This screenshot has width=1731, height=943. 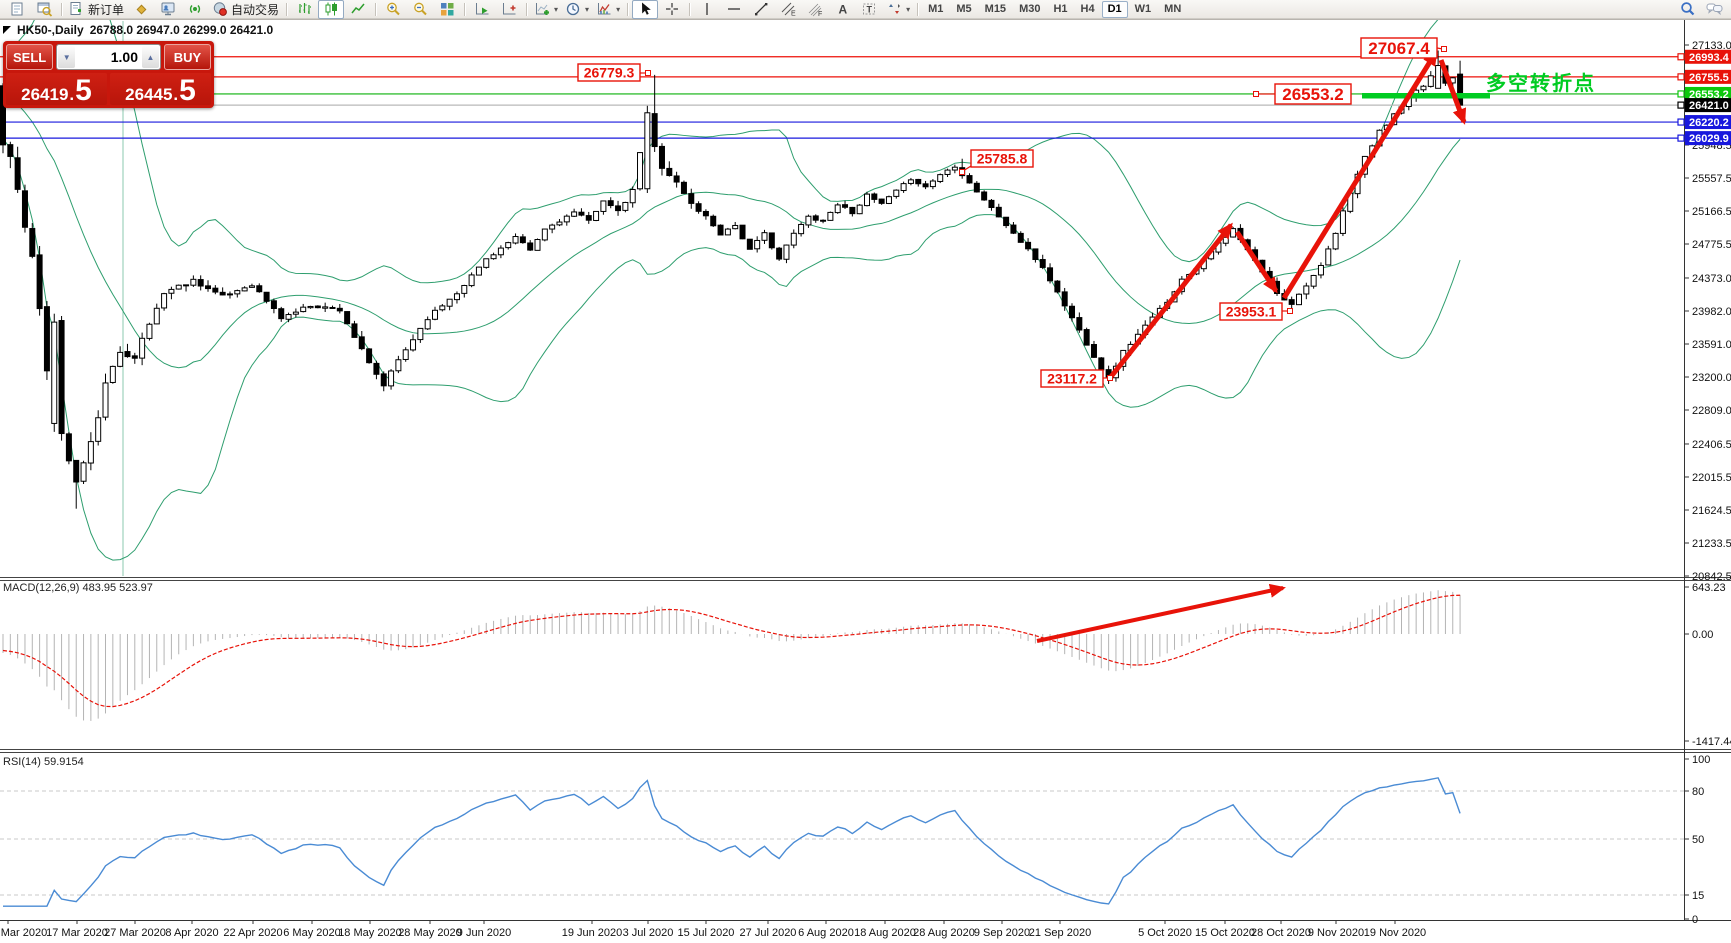 What do you see at coordinates (1711, 345) in the screenshot?
I see `price-tick-label: 23591.0` at bounding box center [1711, 345].